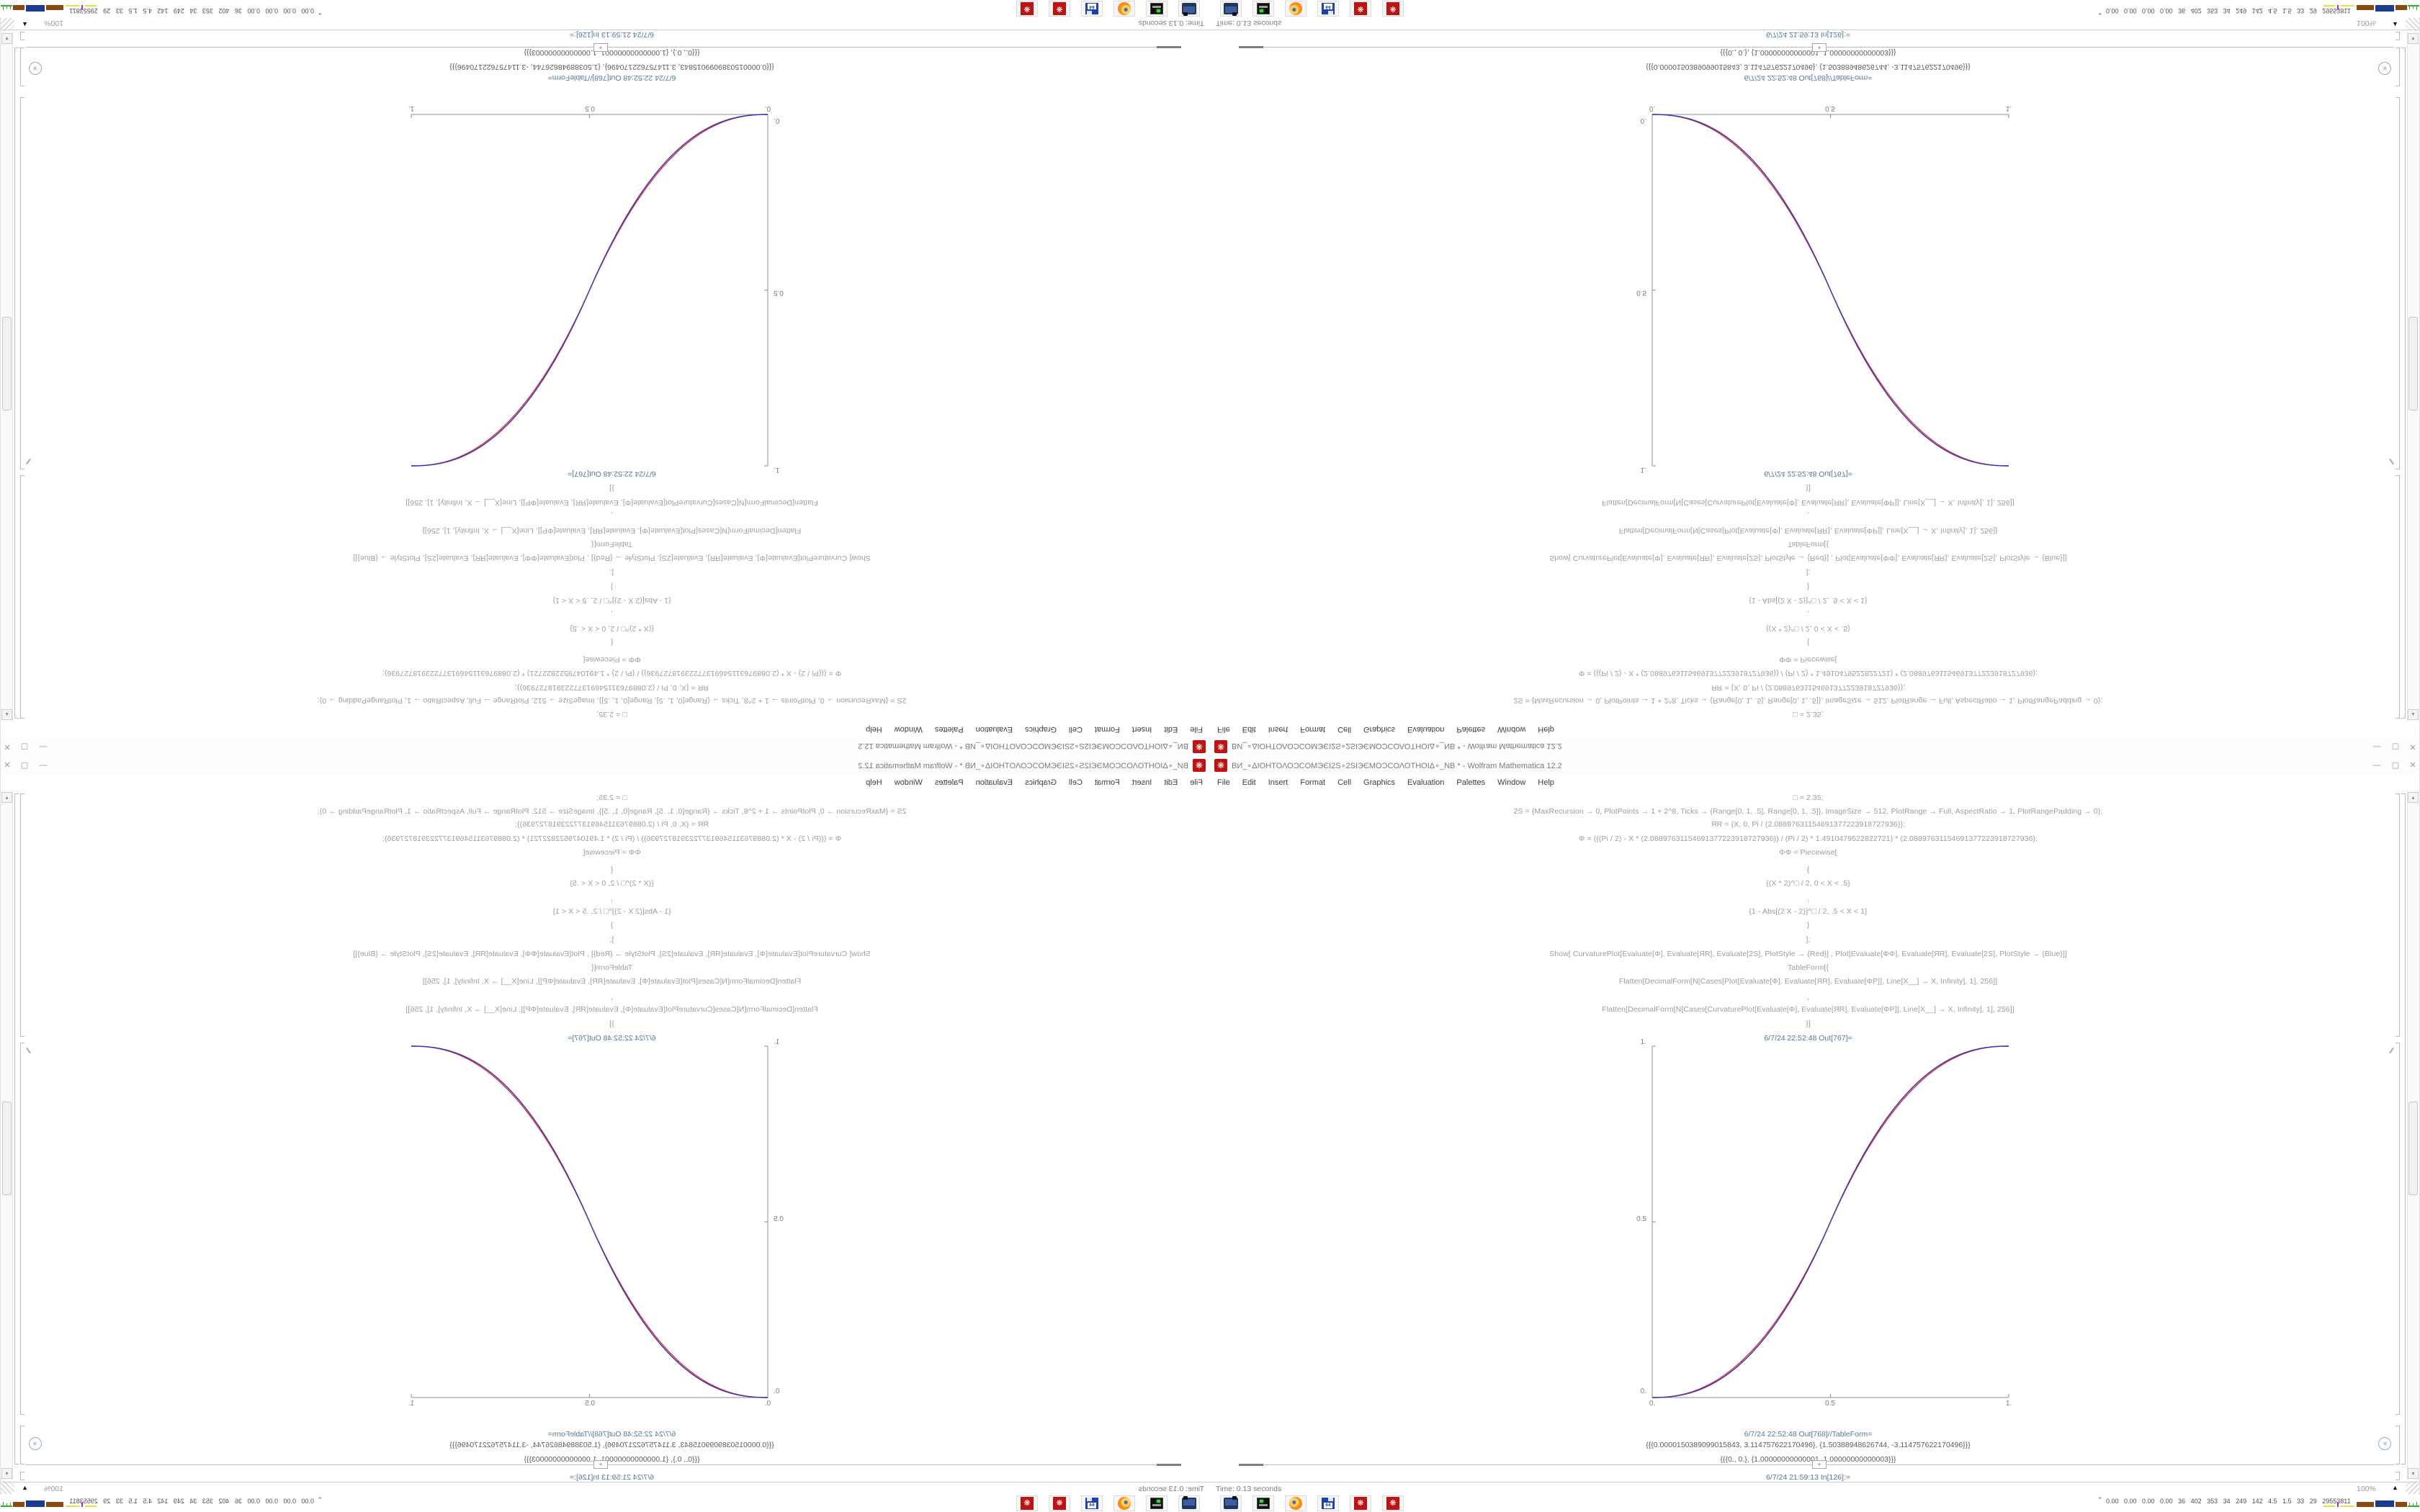  Describe the element at coordinates (2413, 714) in the screenshot. I see `scroll-up-icon: ▴` at that location.